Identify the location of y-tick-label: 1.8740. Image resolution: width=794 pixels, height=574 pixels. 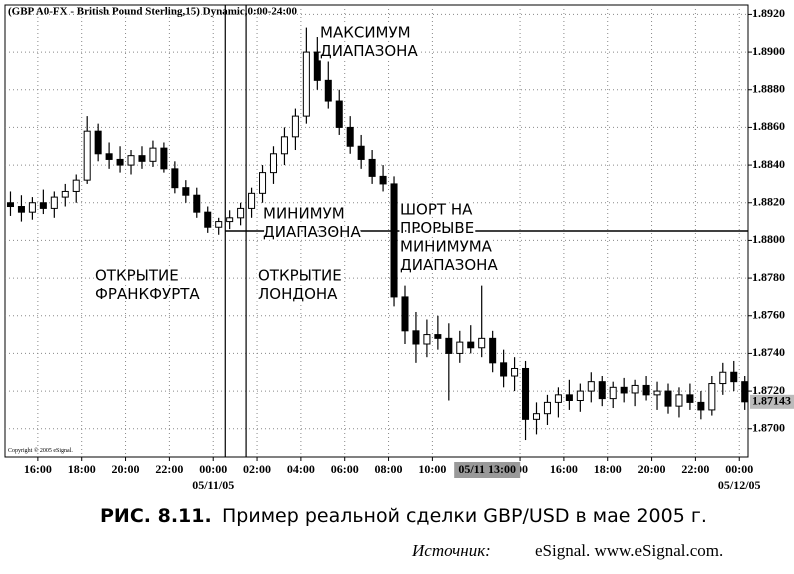
(768, 352).